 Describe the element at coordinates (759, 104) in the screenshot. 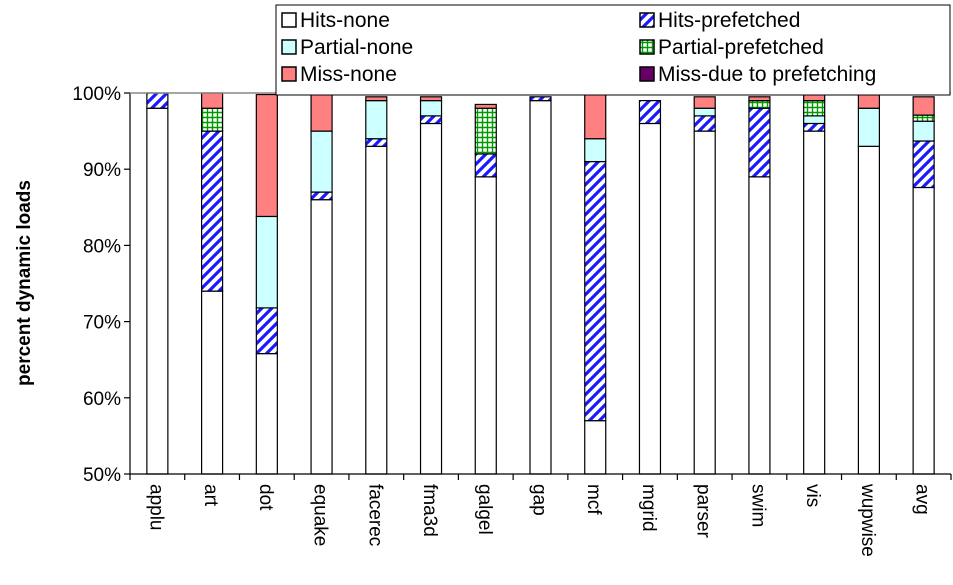

I see `bar-segment-swim-partial-prefetched` at that location.